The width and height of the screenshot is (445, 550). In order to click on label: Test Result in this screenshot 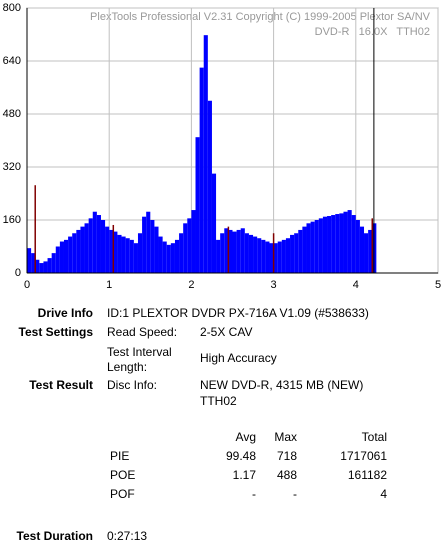, I will do `click(61, 385)`.